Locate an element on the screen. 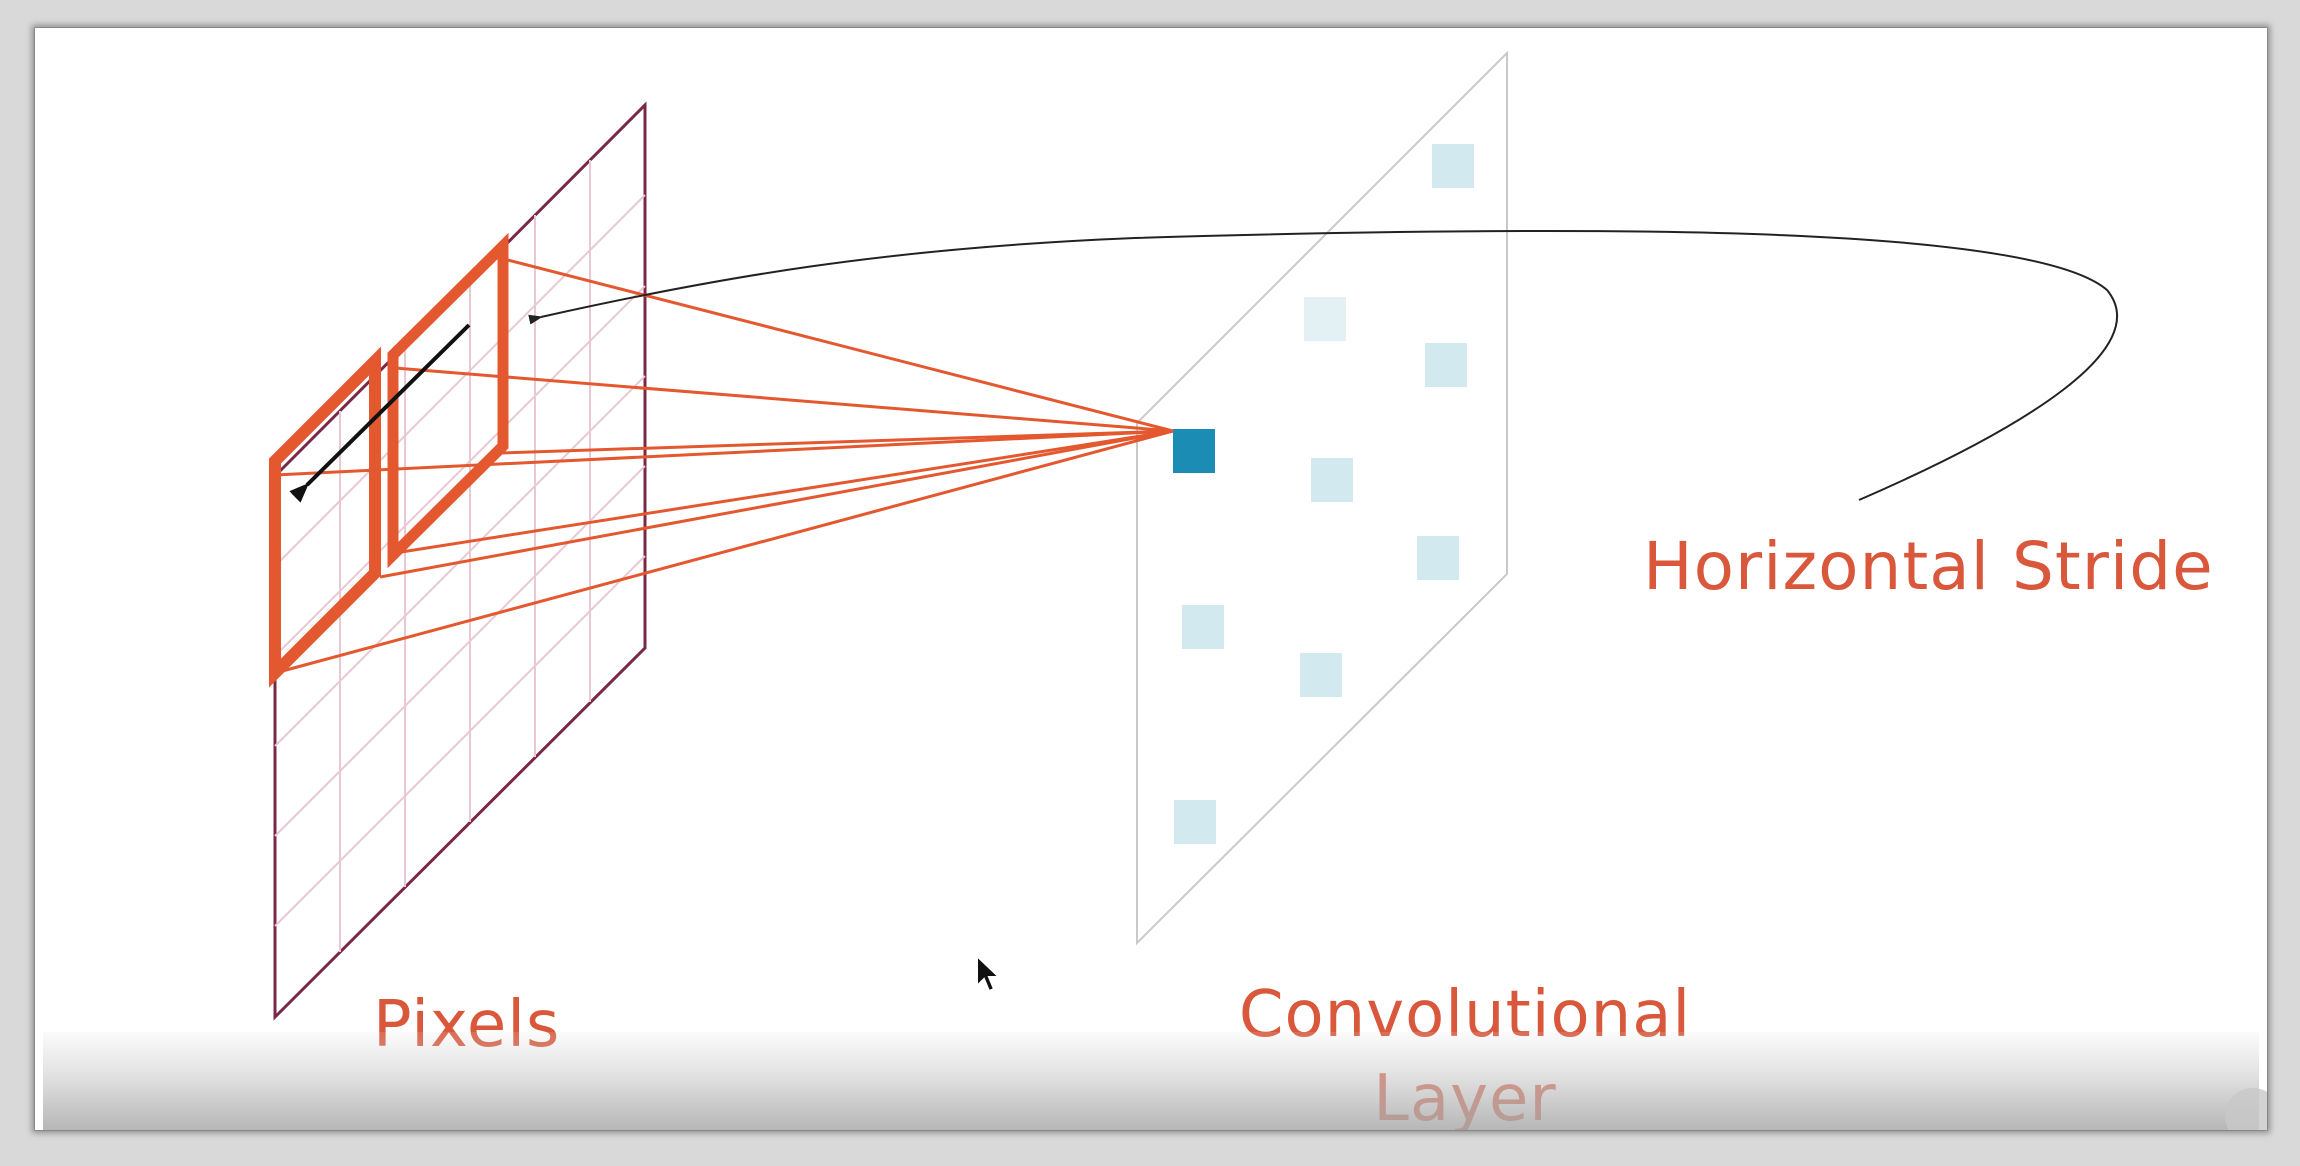 The height and width of the screenshot is (1166, 2300). feature-cell-active is located at coordinates (1194, 451).